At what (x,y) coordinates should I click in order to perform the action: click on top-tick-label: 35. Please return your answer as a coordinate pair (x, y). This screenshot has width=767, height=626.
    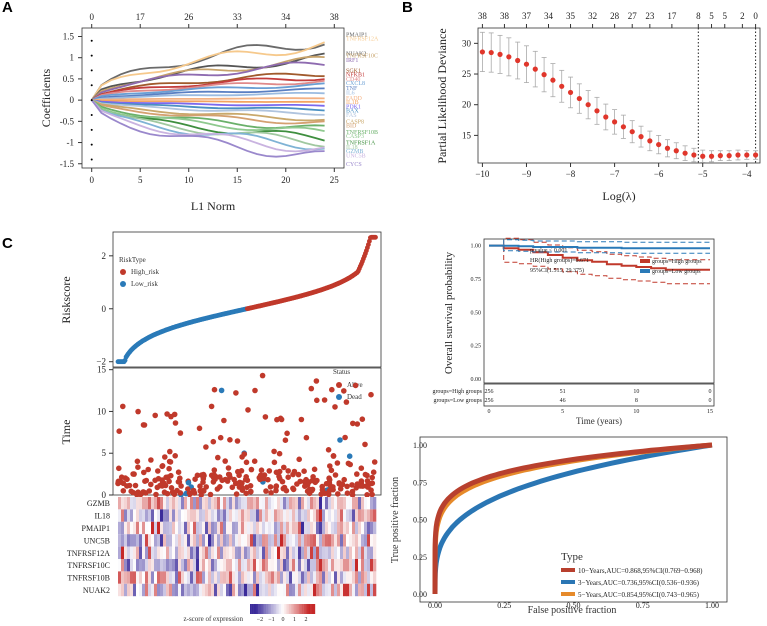
    Looking at the image, I should click on (571, 16).